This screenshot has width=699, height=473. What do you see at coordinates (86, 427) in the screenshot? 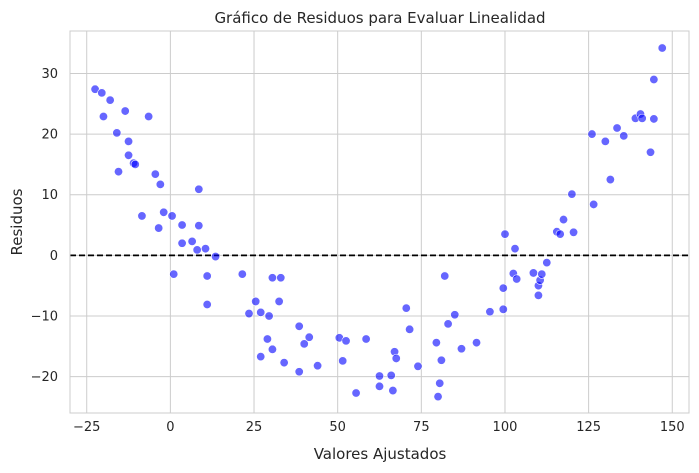
I see `x-tick-label: −25` at bounding box center [86, 427].